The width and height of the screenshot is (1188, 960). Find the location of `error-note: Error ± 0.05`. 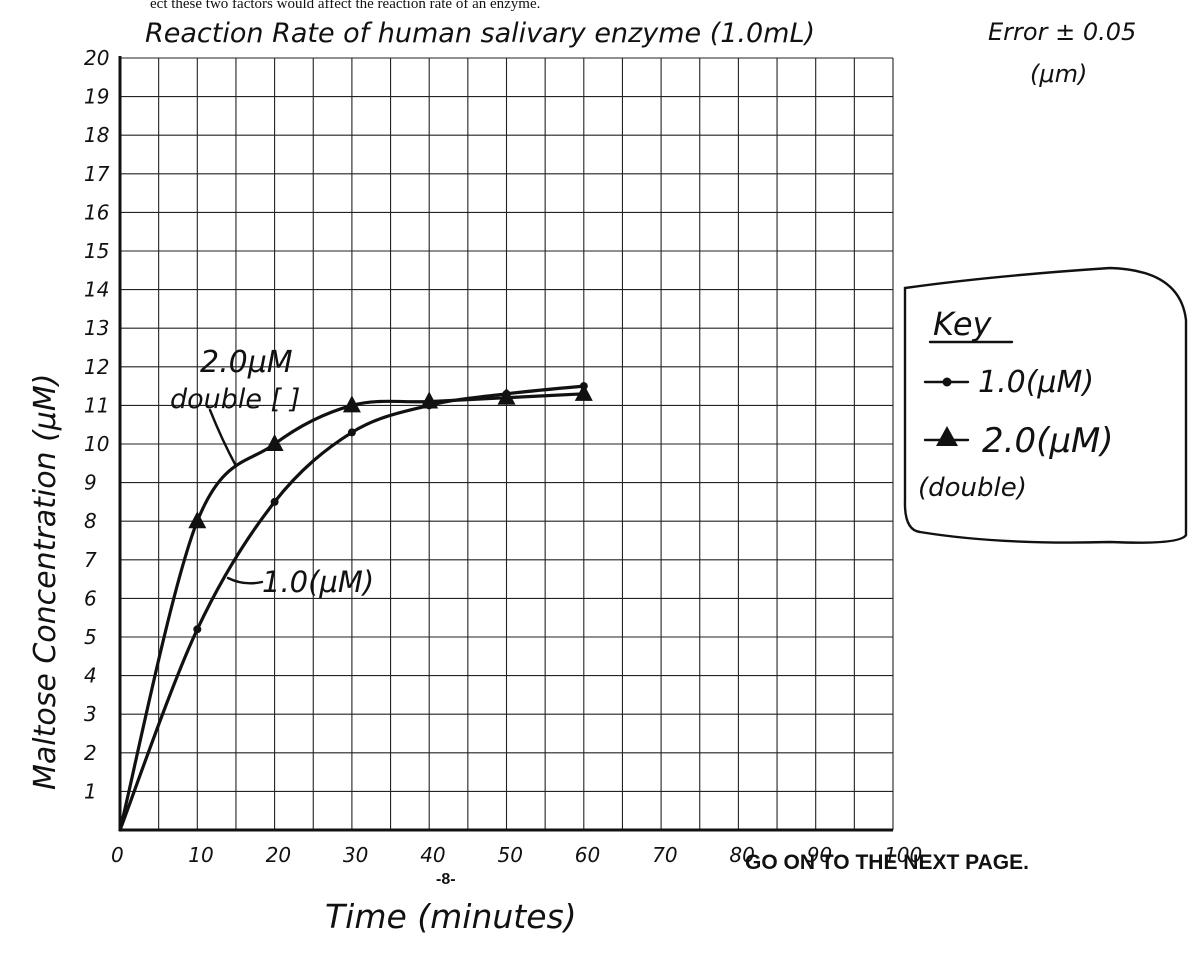

error-note: Error ± 0.05 is located at coordinates (1062, 32).